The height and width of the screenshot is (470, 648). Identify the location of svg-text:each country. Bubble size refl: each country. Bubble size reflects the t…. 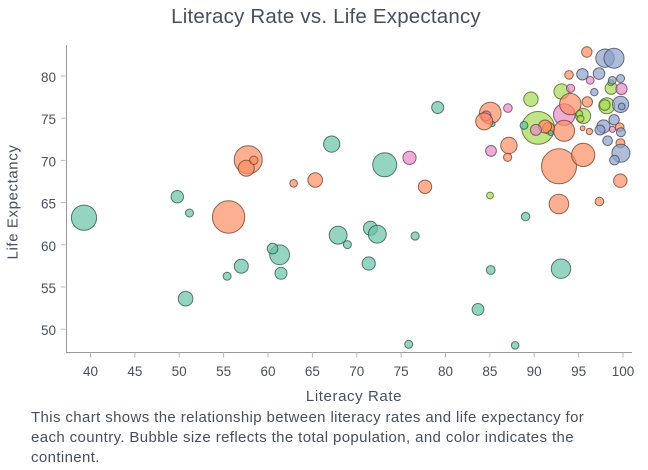
(302, 437).